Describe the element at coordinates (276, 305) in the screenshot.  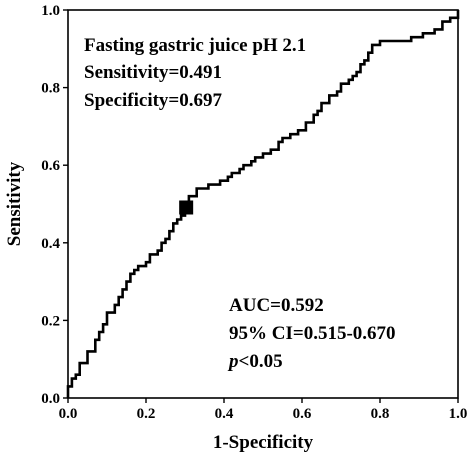
I see `annotation-auc: AUC=0.592` at that location.